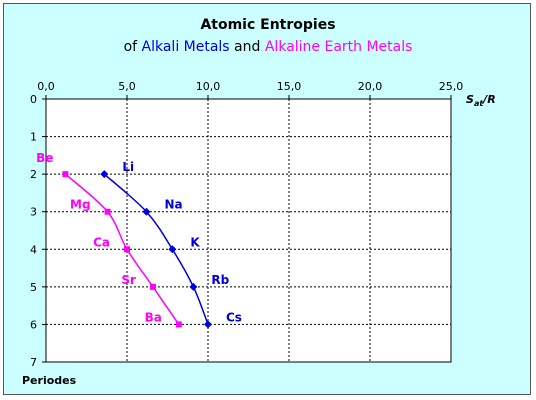 This screenshot has height=400, width=536. What do you see at coordinates (127, 249) in the screenshot?
I see `data-point-ca` at bounding box center [127, 249].